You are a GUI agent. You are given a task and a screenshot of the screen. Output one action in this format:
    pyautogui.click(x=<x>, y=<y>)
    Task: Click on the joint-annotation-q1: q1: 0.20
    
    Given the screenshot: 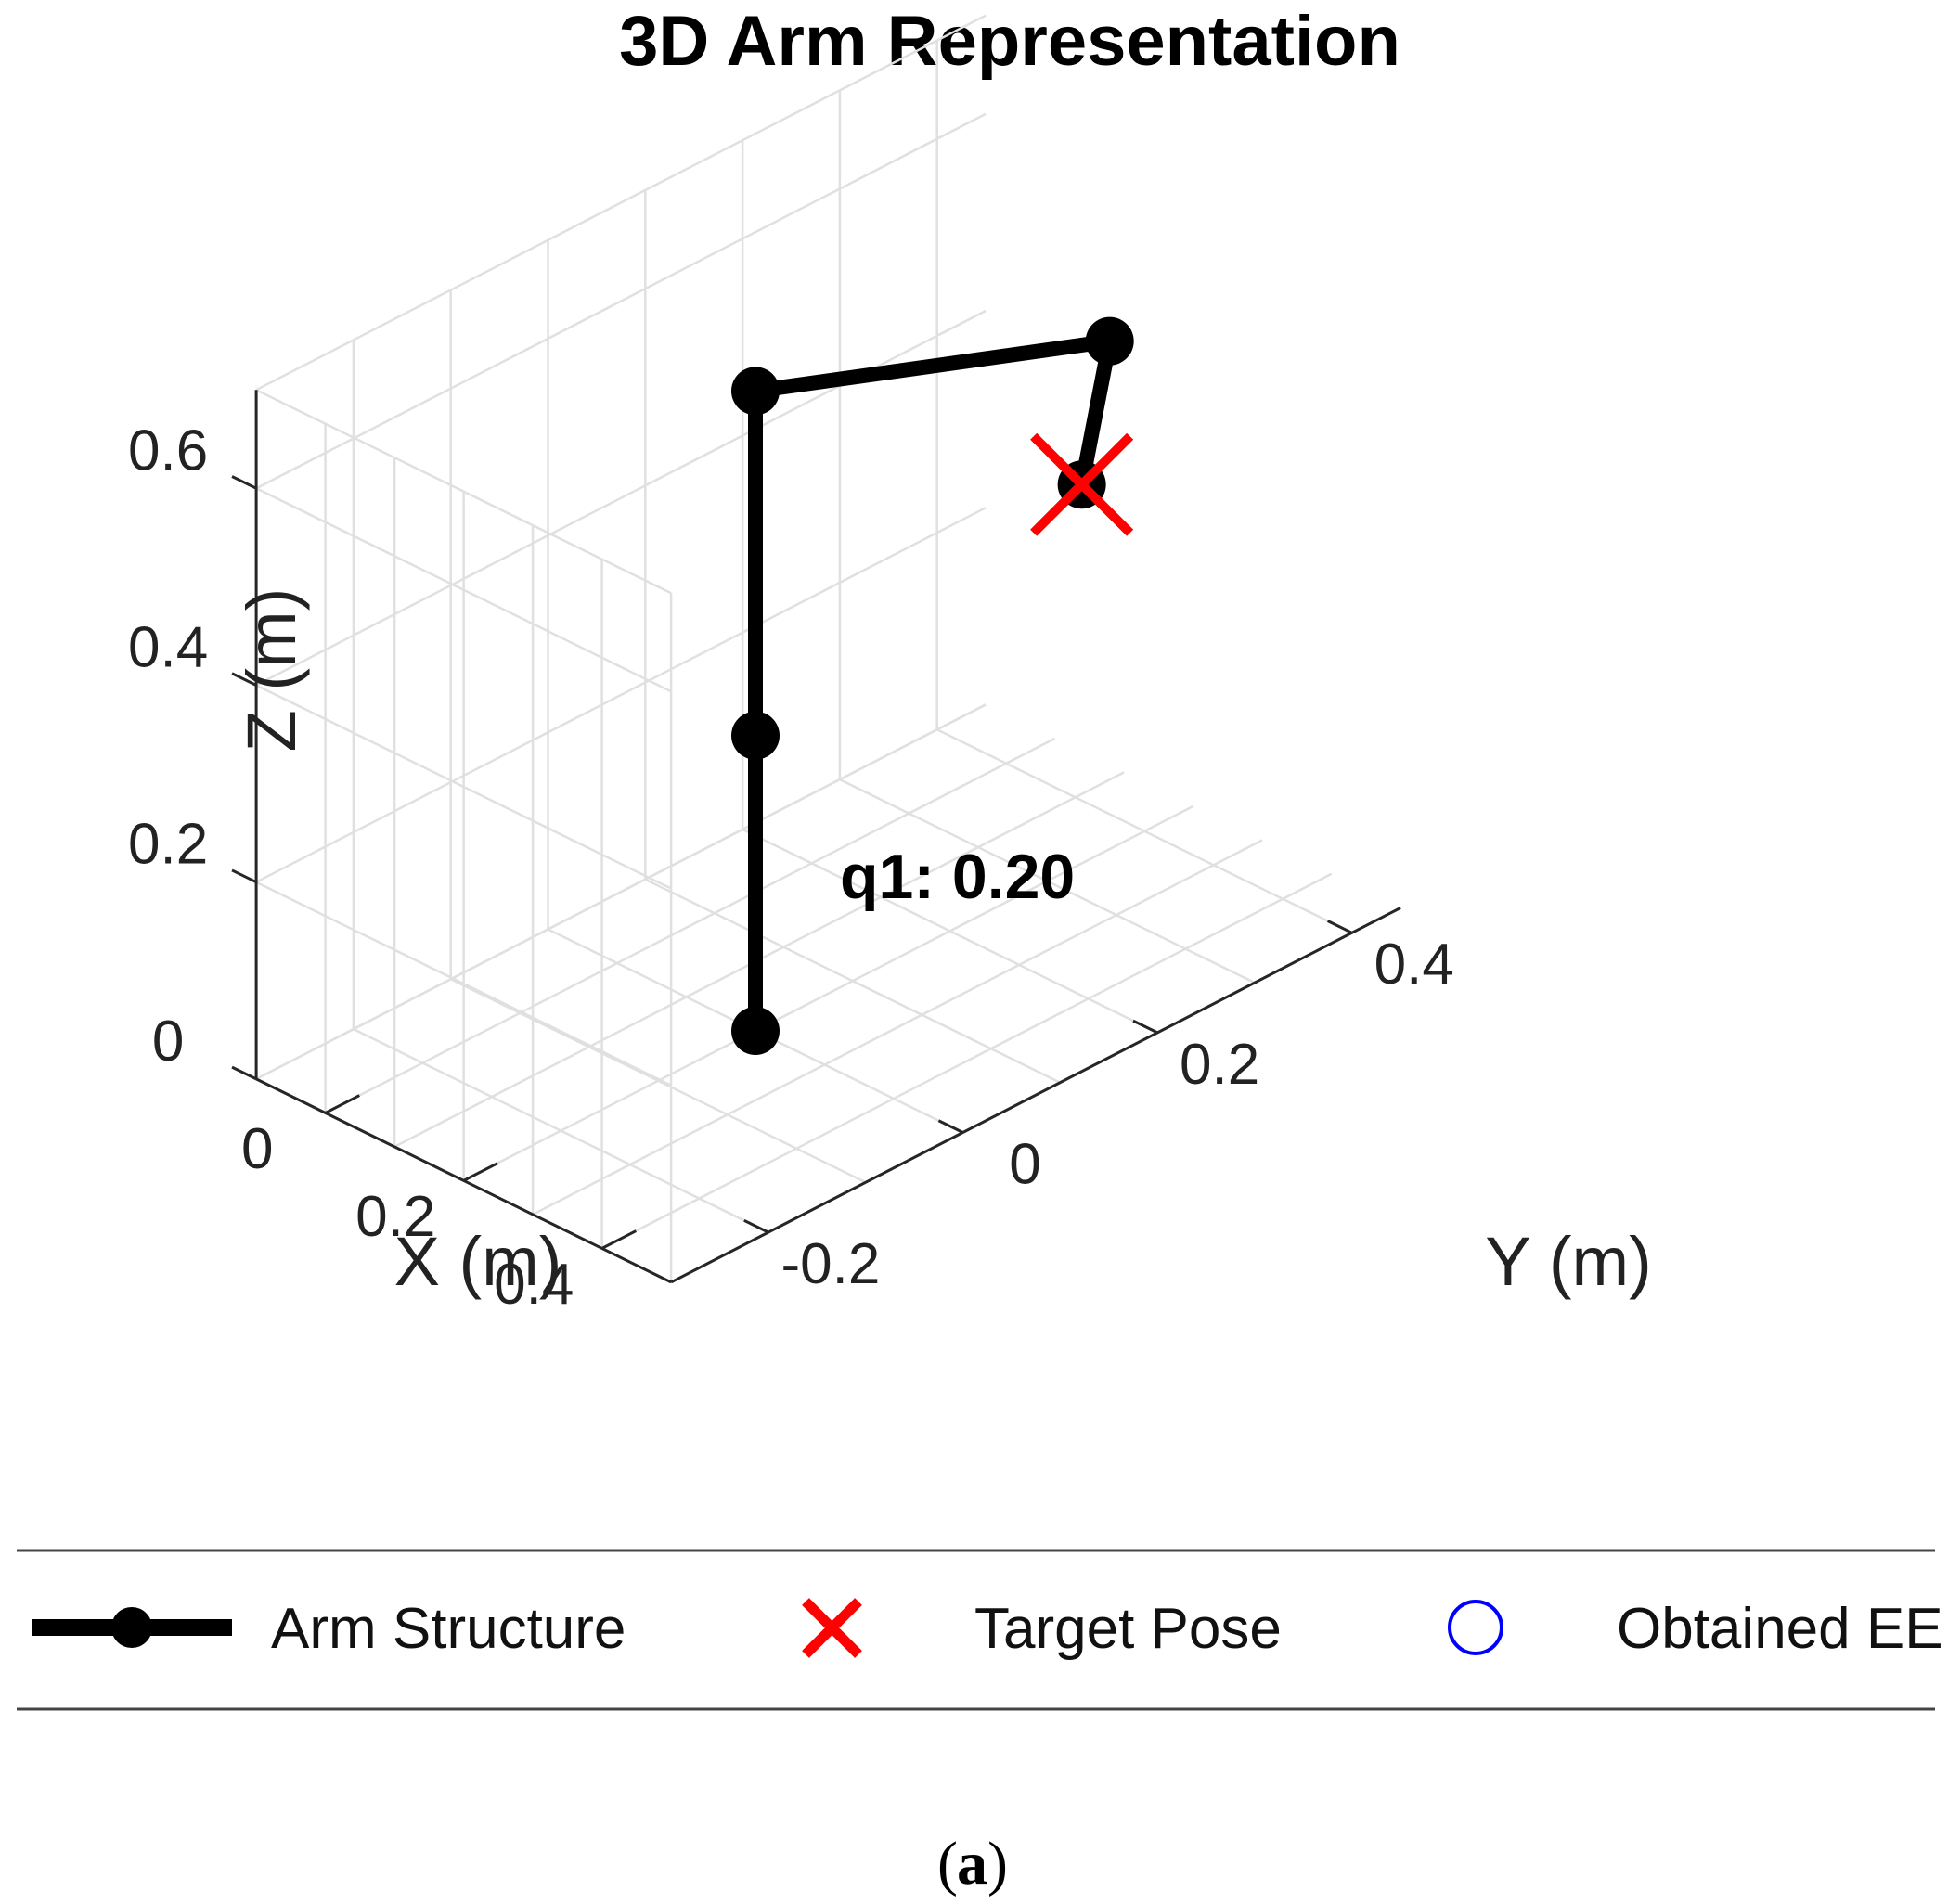 What is the action you would take?
    pyautogui.click(x=958, y=877)
    